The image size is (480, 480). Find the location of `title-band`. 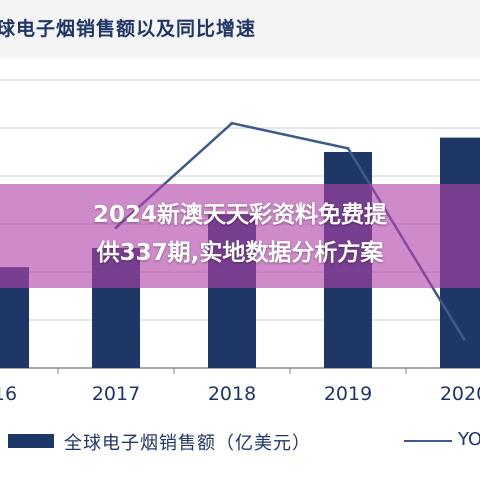

title-band is located at coordinates (240, 29).